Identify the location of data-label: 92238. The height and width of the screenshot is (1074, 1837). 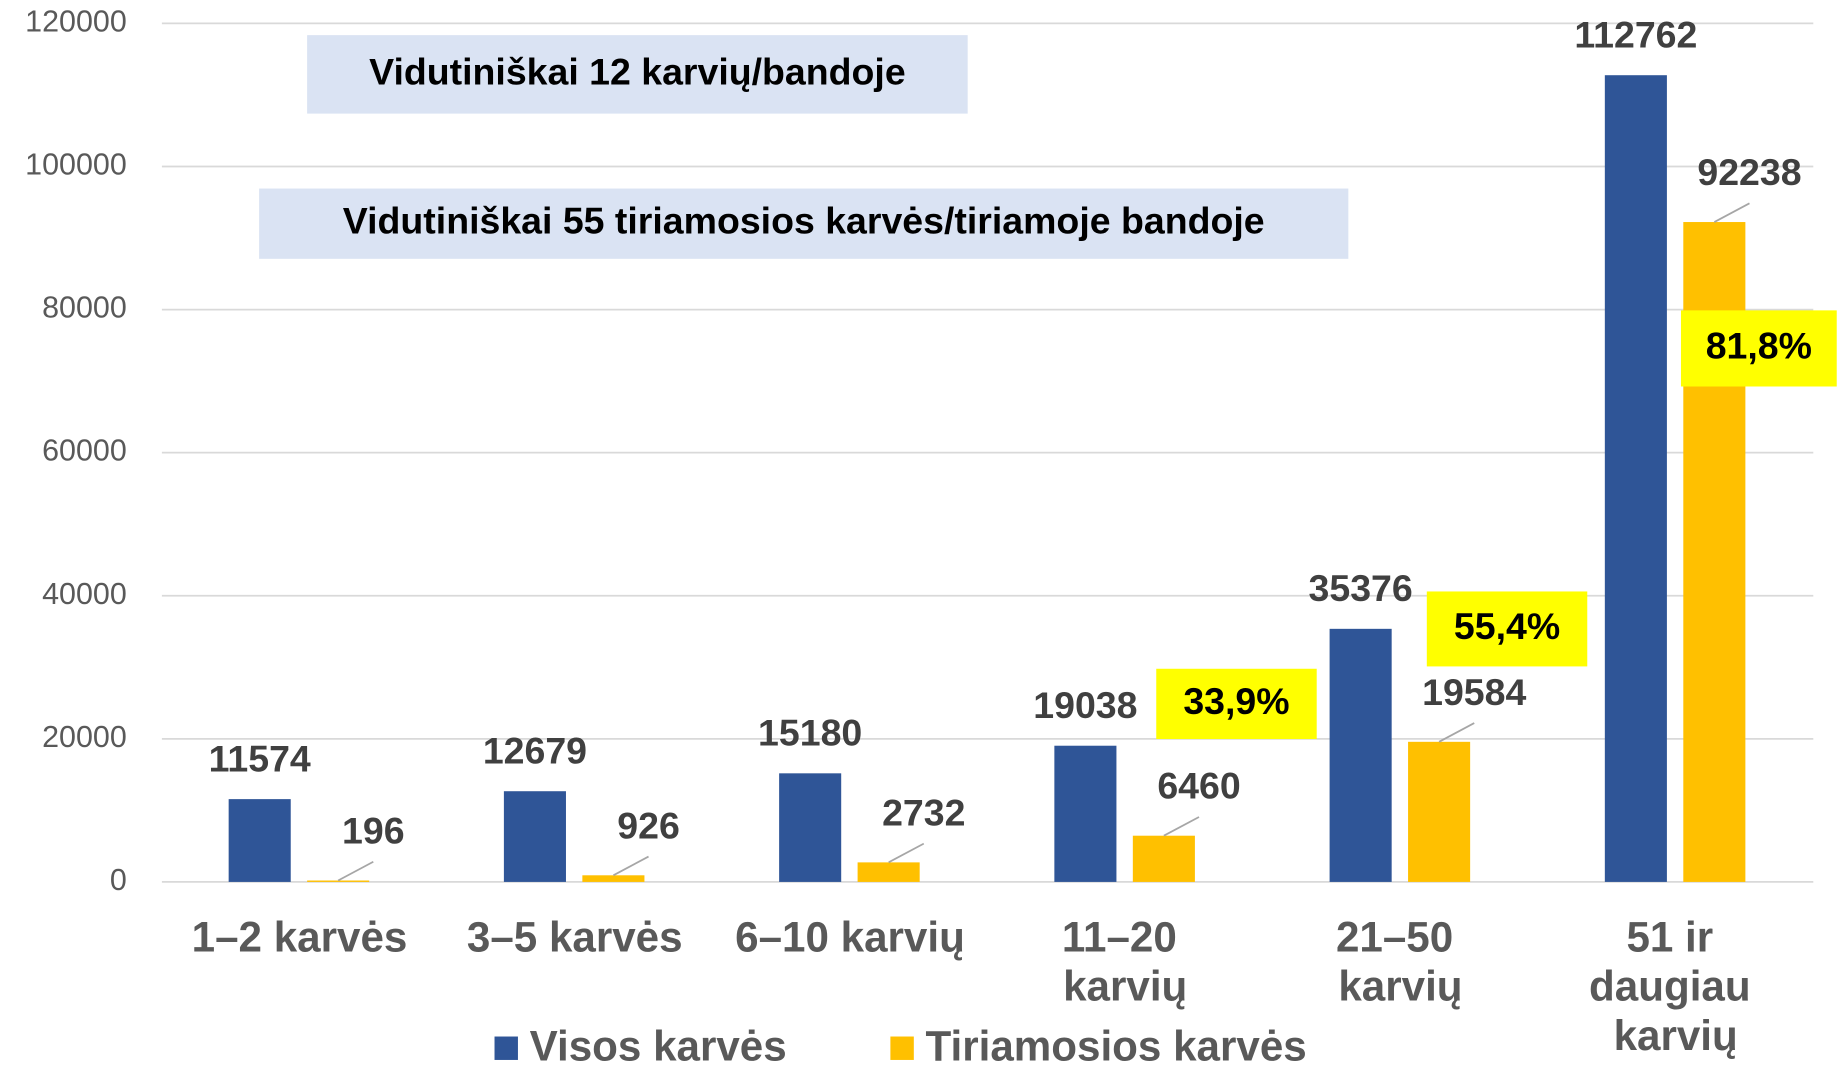
(1749, 172).